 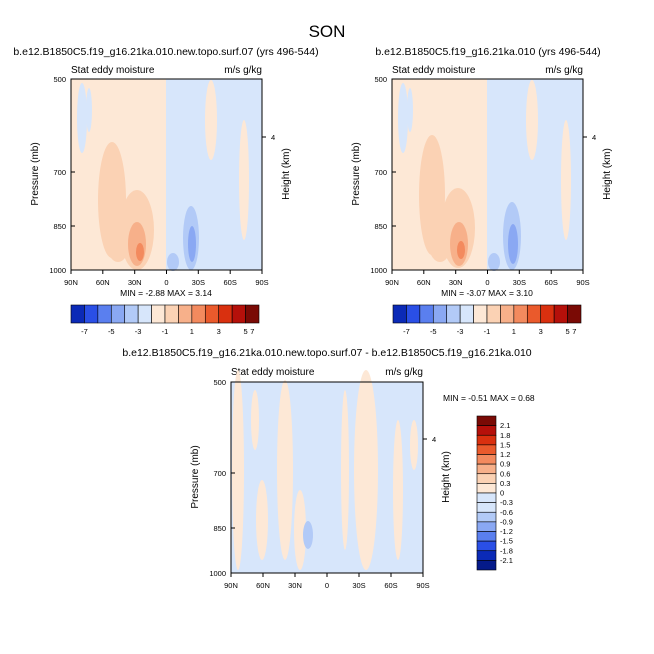 I want to click on panel-2-xtick-0: 0, so click(x=487, y=282).